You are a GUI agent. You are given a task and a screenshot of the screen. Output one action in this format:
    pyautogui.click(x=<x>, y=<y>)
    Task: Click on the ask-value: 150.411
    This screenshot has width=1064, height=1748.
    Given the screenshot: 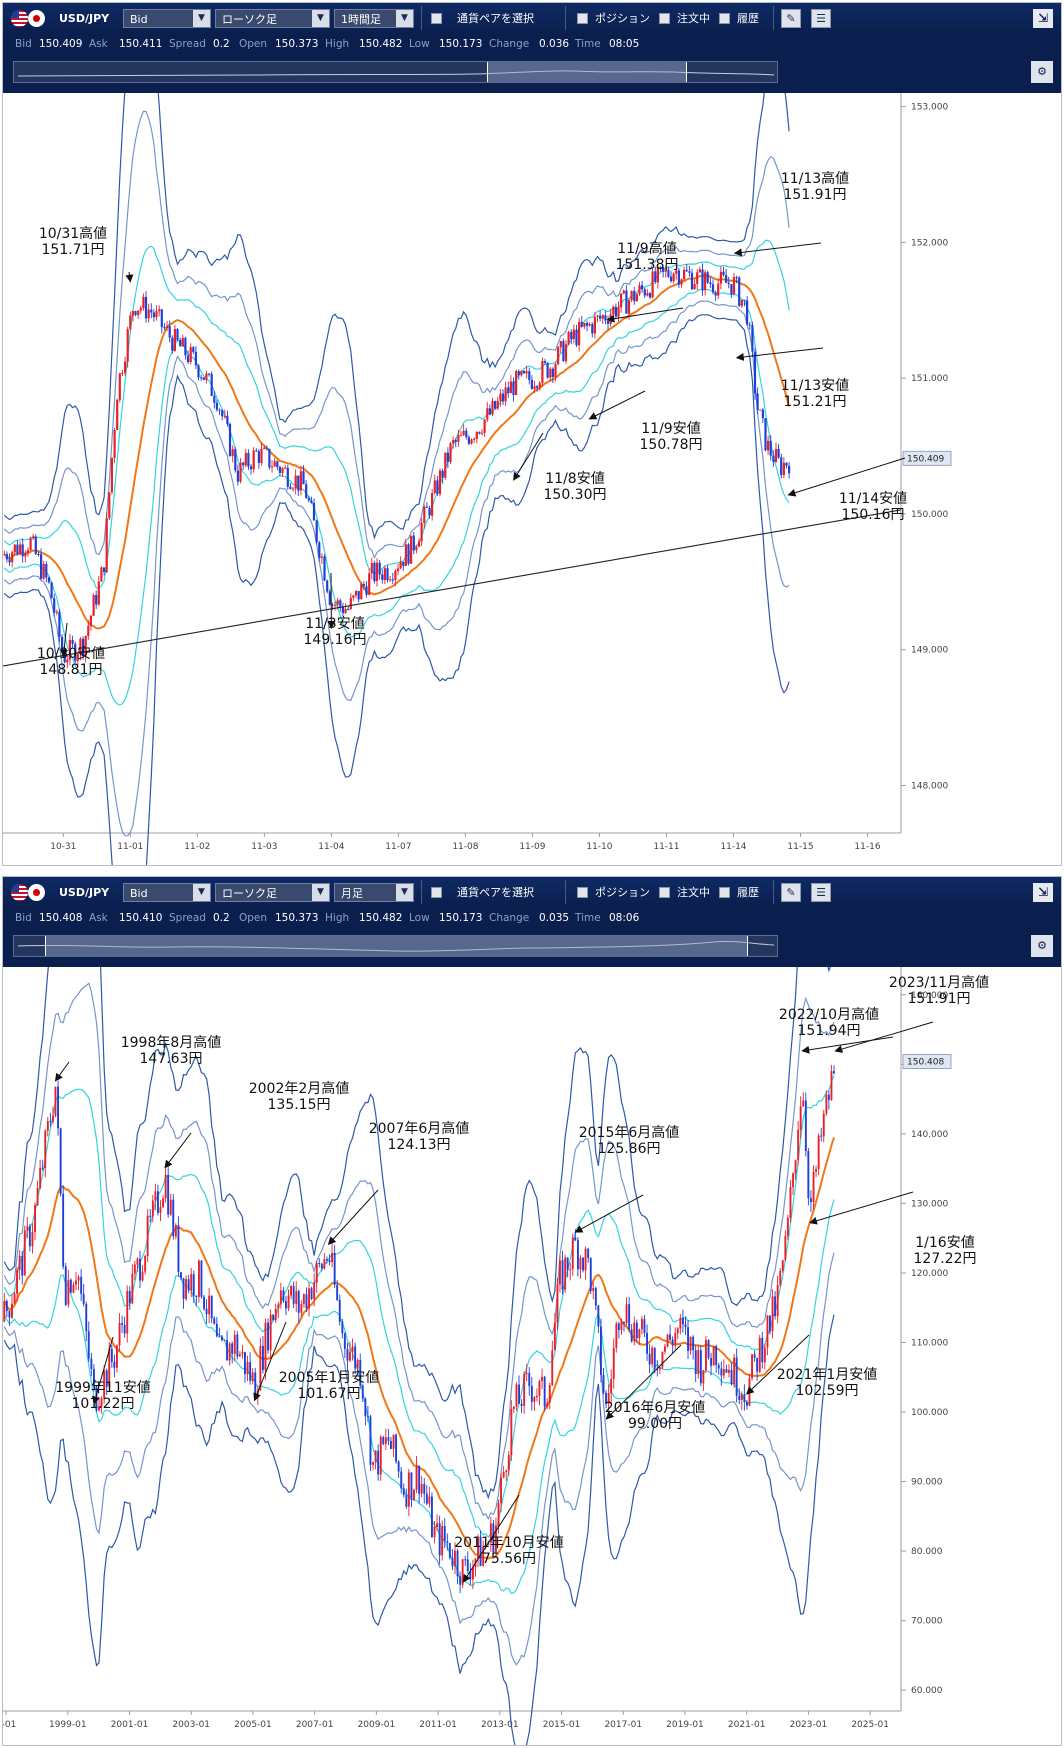 What is the action you would take?
    pyautogui.click(x=141, y=44)
    